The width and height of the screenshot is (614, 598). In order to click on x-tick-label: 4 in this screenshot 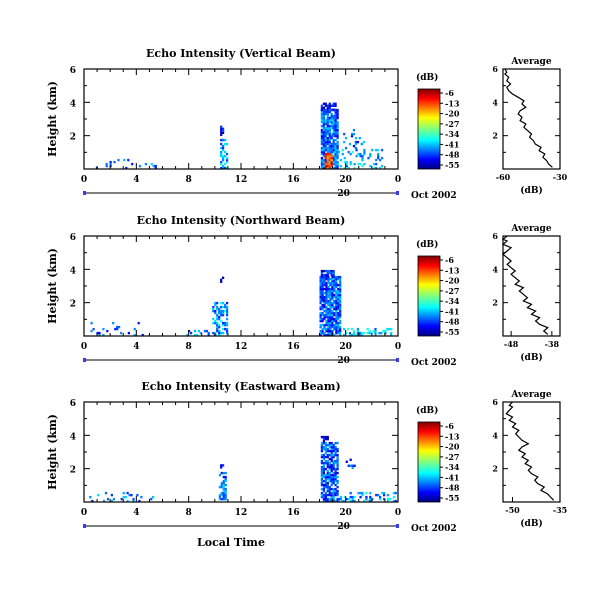, I will do `click(136, 180)`.